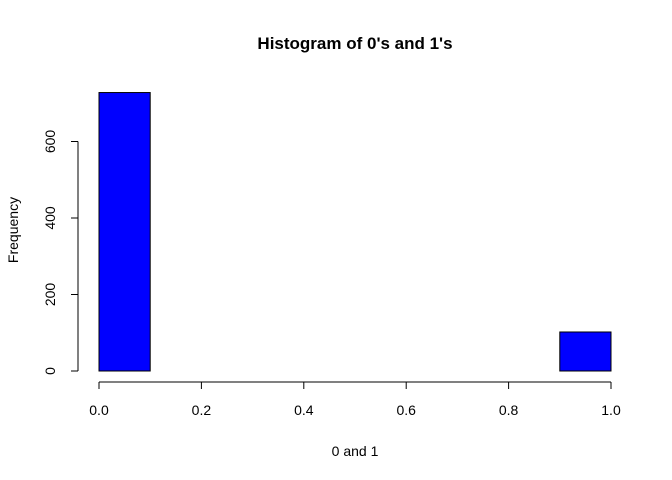 This screenshot has width=672, height=480. I want to click on x-tick-label: 0.8, so click(509, 410).